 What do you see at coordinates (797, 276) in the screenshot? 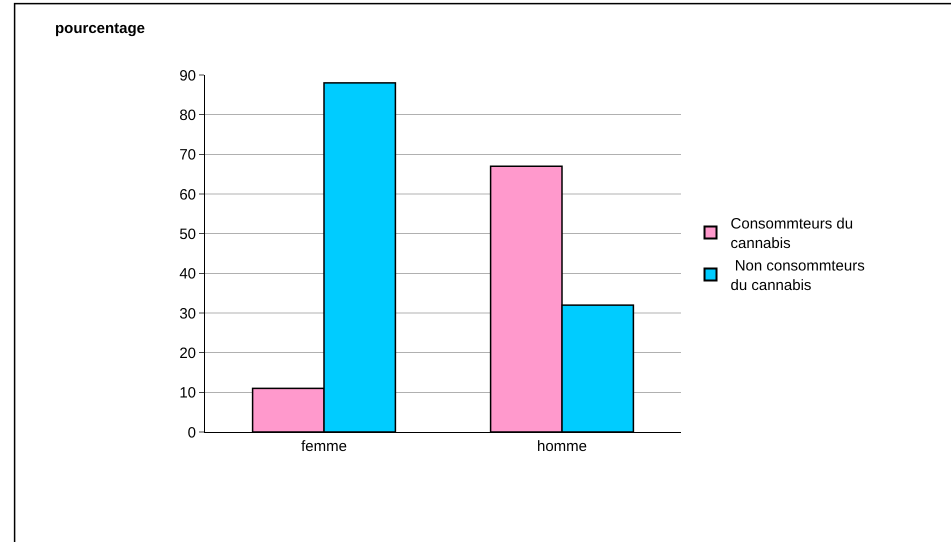
I see `legend-label: Non consommteurs du cannabis` at bounding box center [797, 276].